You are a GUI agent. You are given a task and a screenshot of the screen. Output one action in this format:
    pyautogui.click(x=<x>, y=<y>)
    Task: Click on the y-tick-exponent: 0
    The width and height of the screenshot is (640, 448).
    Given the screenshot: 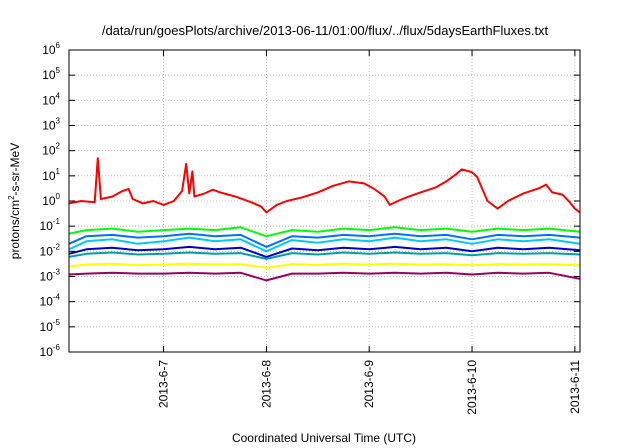 What is the action you would take?
    pyautogui.click(x=58, y=196)
    